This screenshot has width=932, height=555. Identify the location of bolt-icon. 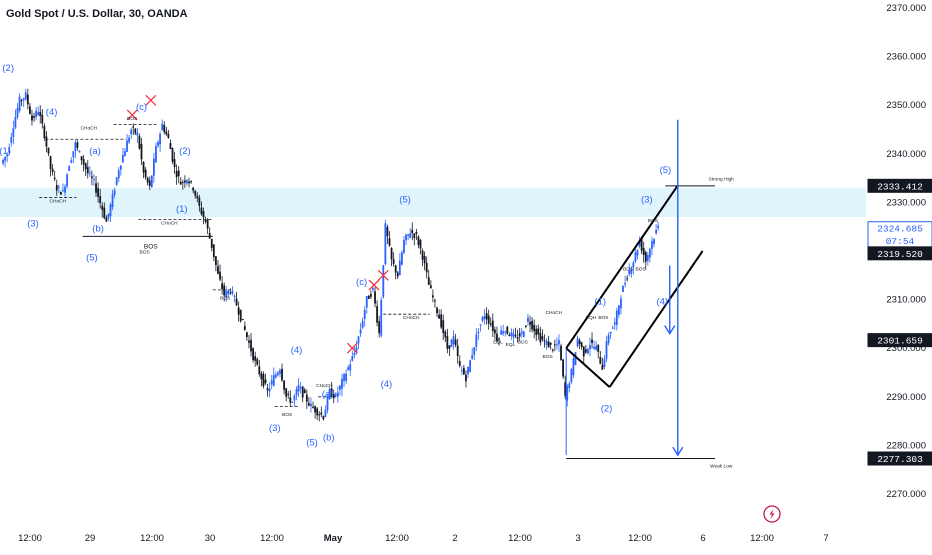
(772, 514).